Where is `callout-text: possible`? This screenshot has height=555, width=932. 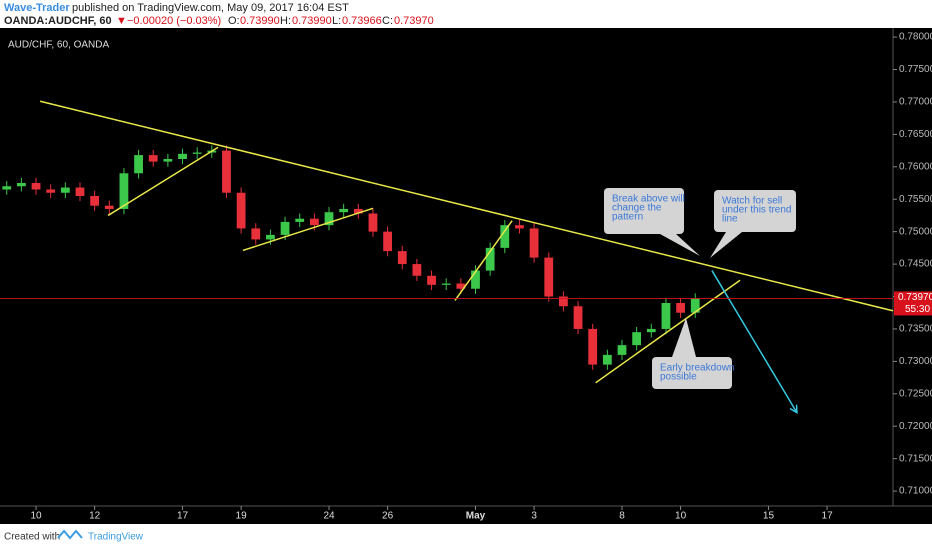 callout-text: possible is located at coordinates (678, 377).